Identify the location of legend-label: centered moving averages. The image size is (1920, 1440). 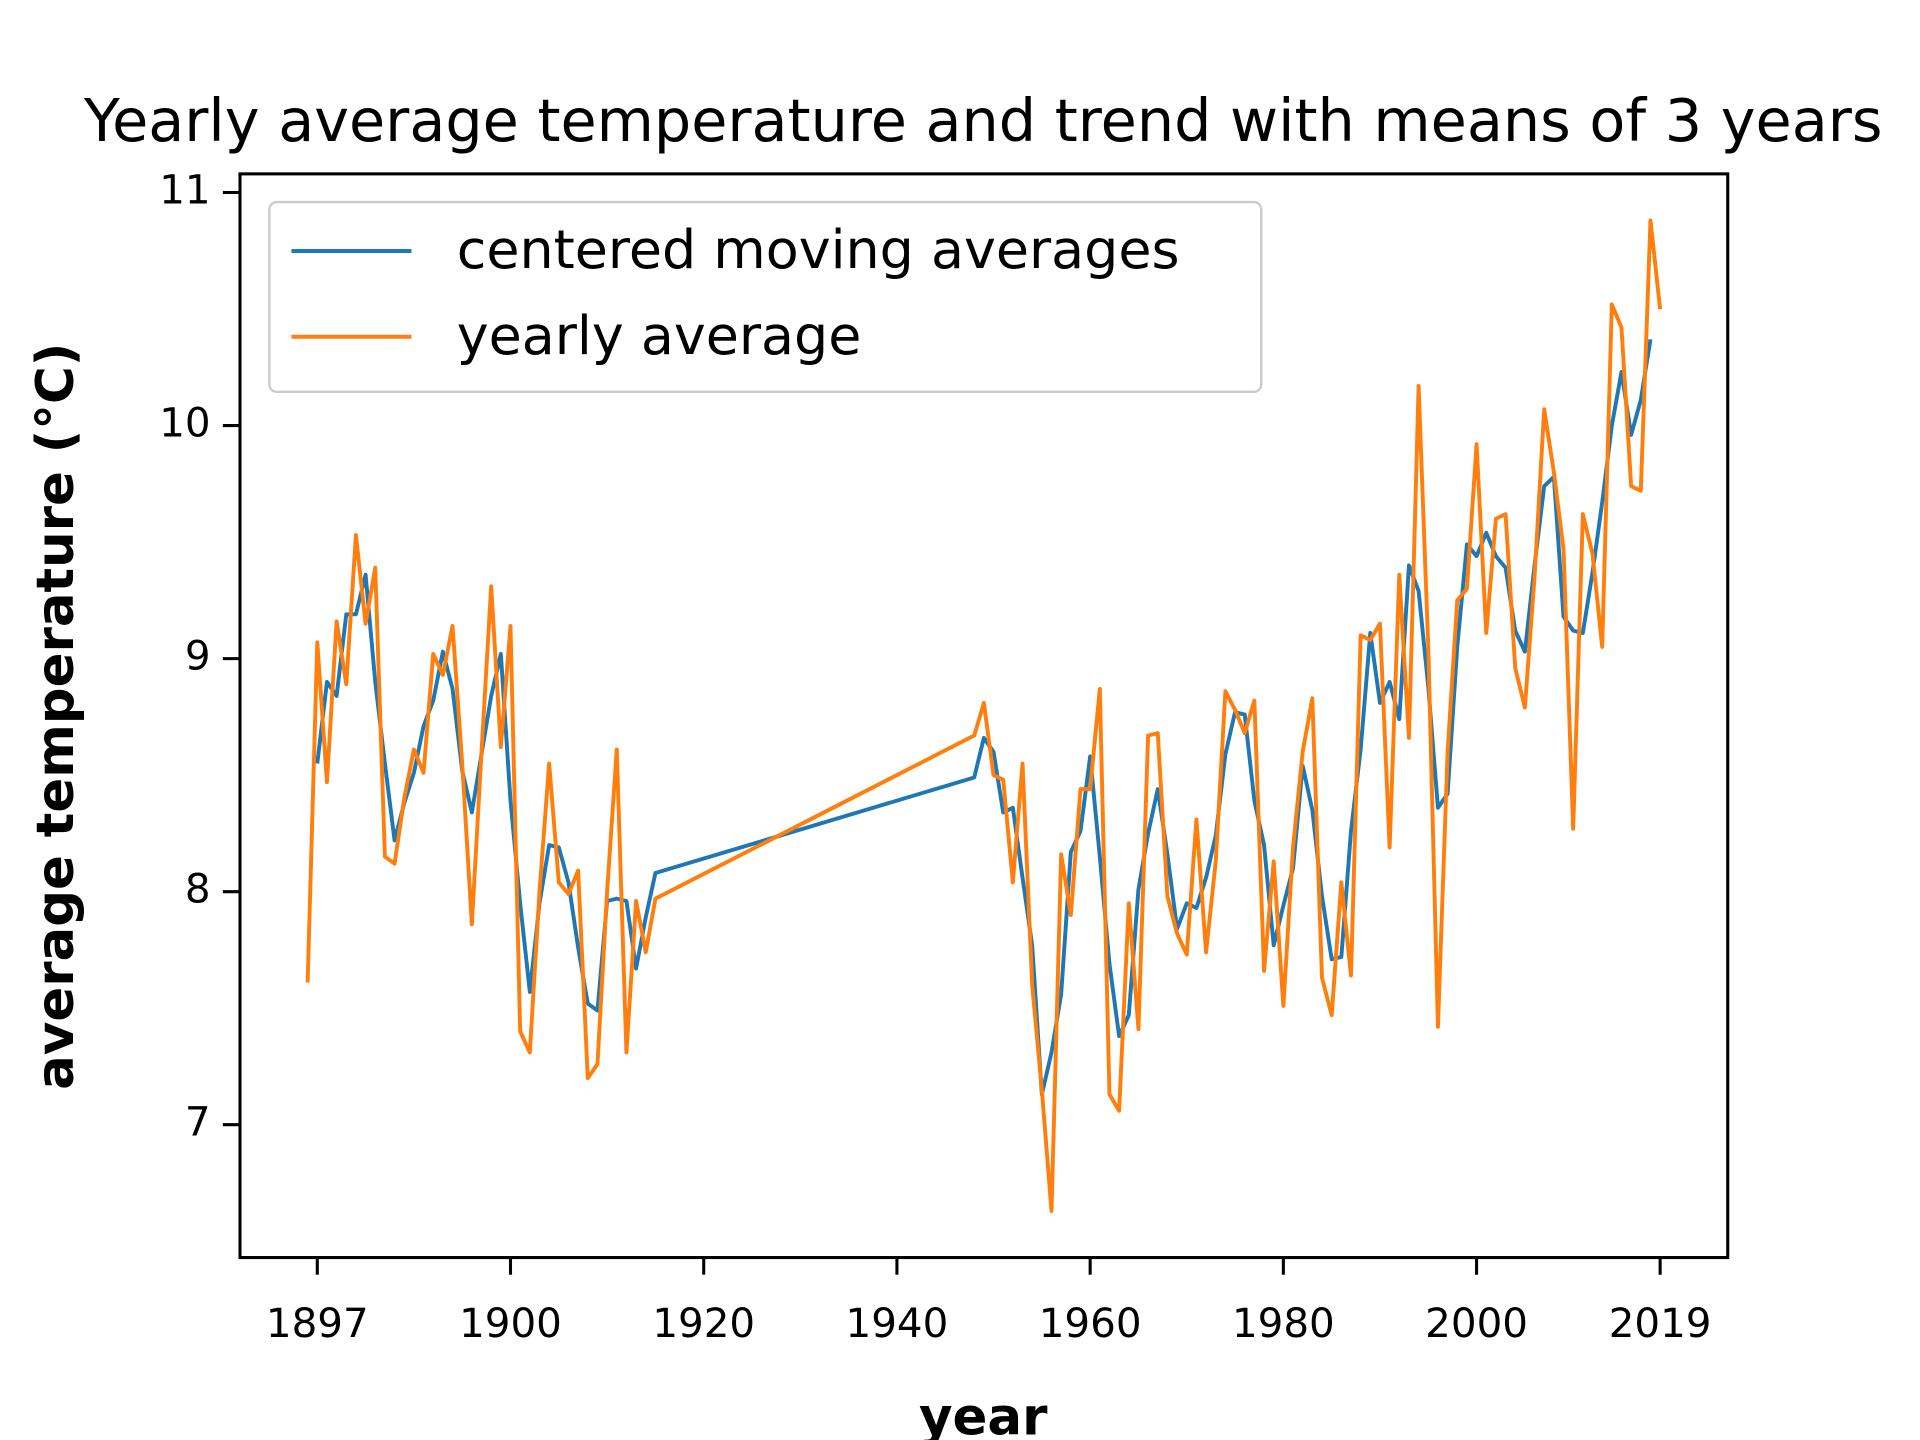
(818, 249).